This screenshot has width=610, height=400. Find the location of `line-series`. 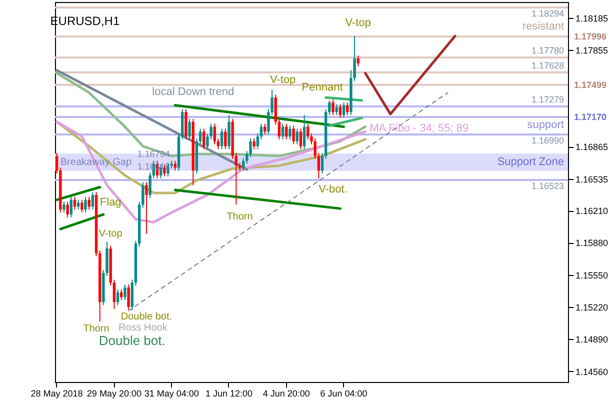

line-series is located at coordinates (211, 172).